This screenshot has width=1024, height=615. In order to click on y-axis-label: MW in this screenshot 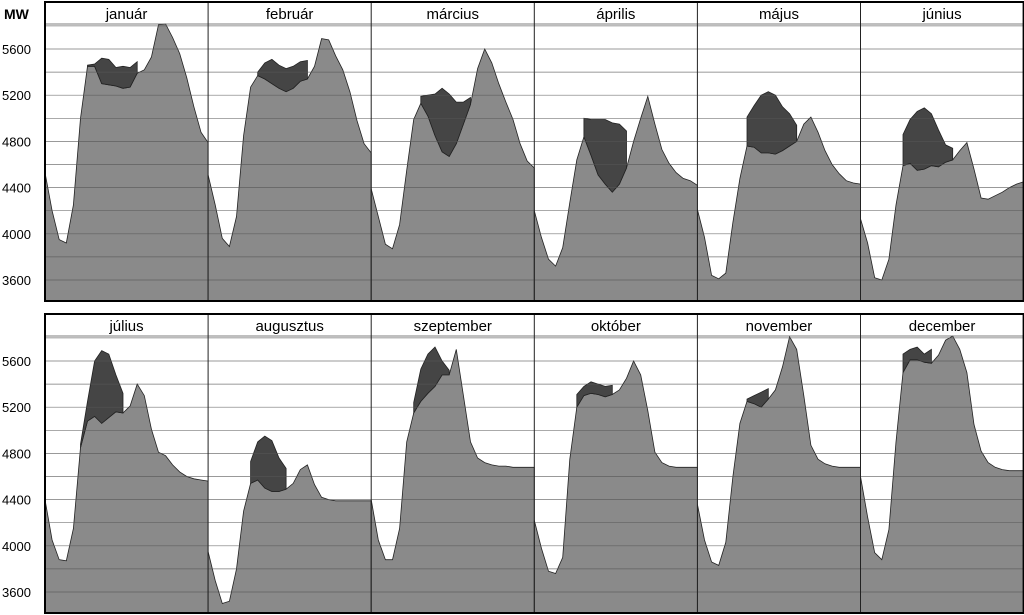, I will do `click(17, 14)`.